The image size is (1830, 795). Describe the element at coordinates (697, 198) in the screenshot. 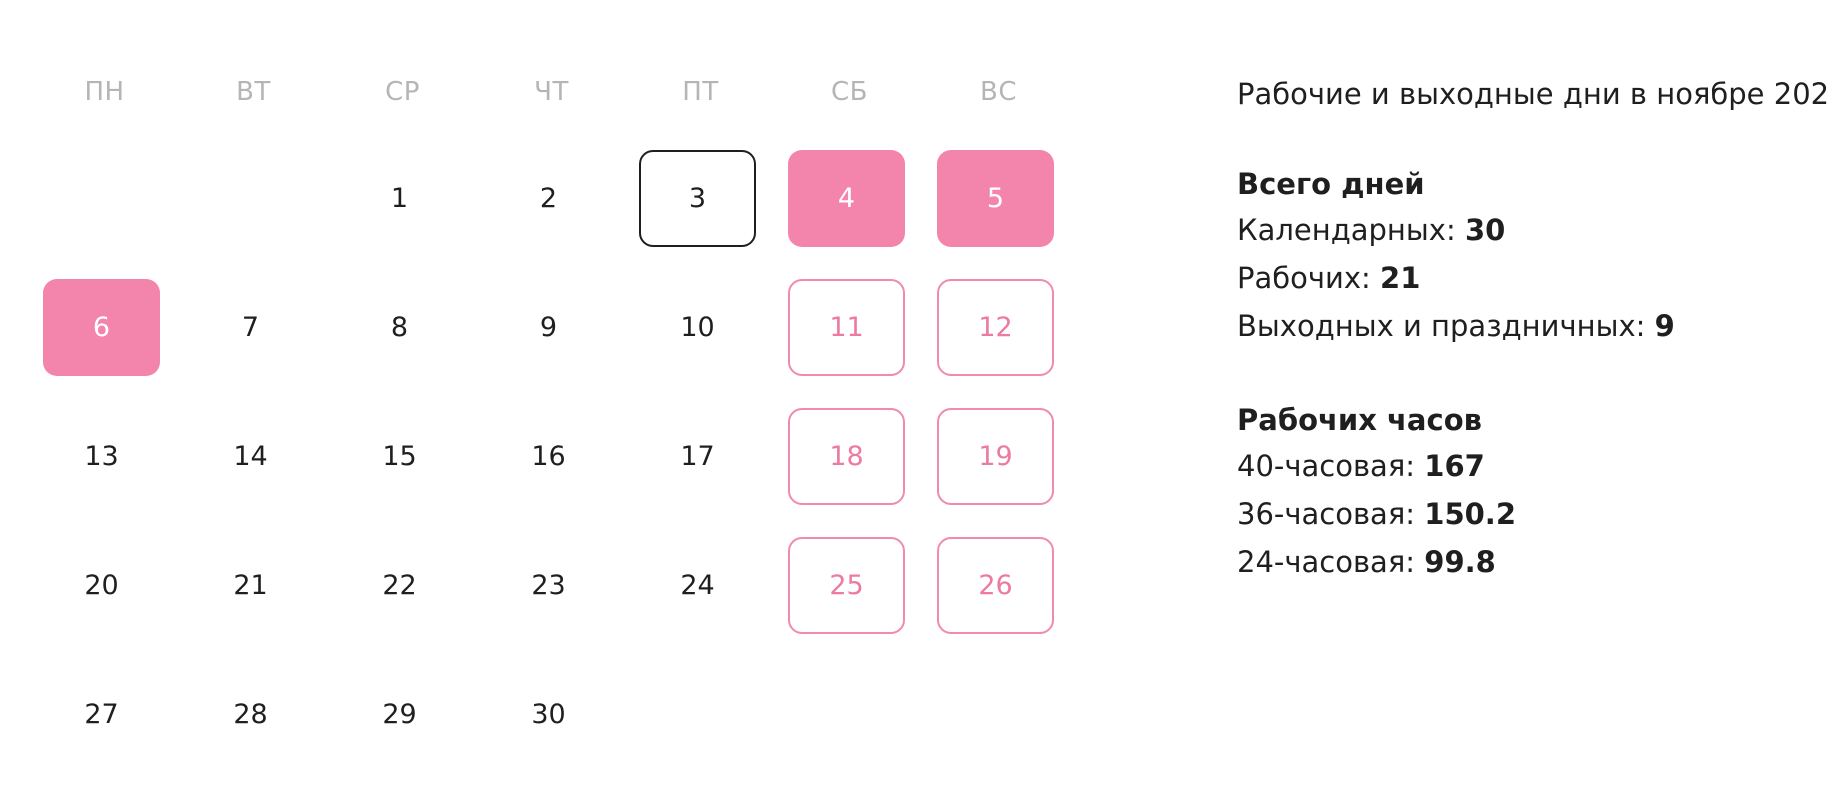

I see `day-number: 3` at that location.